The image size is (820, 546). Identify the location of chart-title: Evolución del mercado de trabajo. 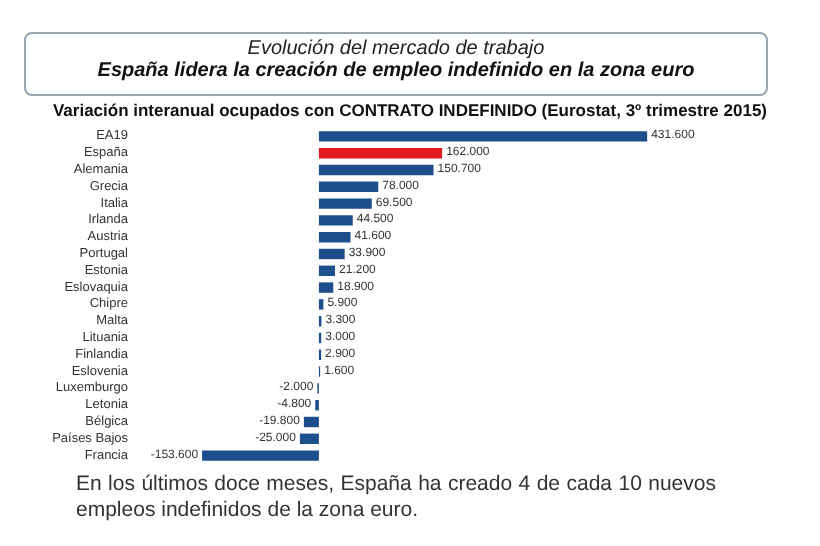
(396, 49).